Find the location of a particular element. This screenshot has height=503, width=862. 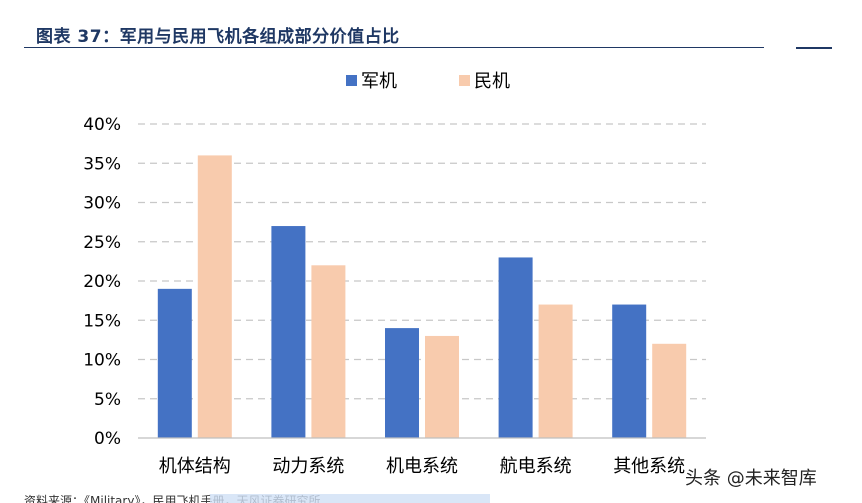

title-underline is located at coordinates (394, 47).